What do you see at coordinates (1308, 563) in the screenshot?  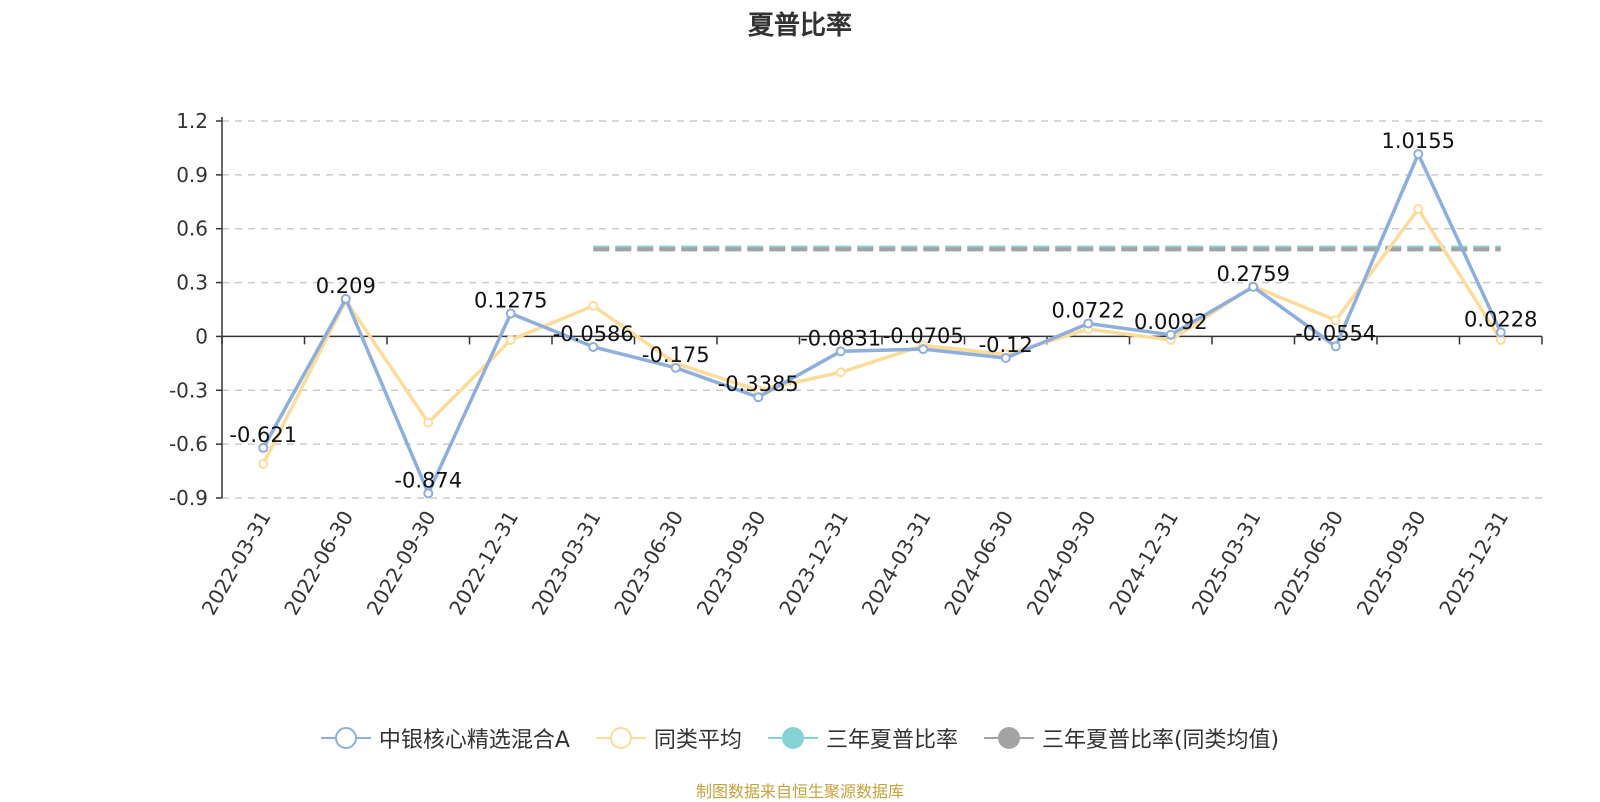 I see `x-tick-label: 2025-06-30` at bounding box center [1308, 563].